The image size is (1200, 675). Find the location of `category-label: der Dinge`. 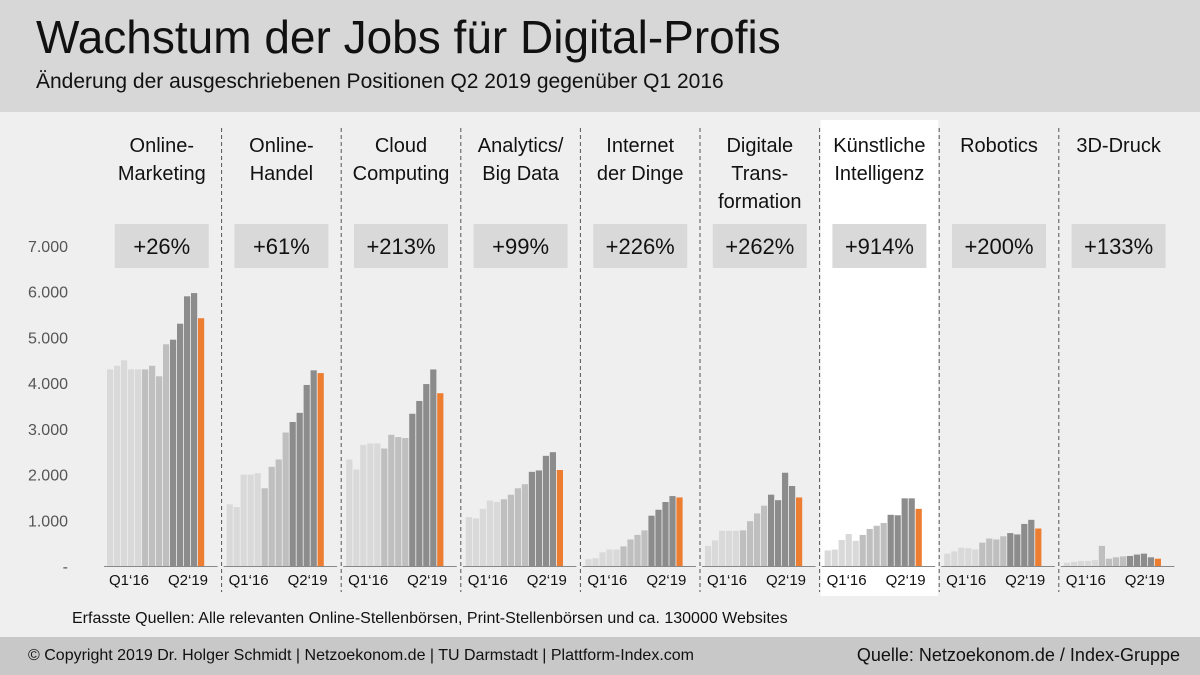

category-label: der Dinge is located at coordinates (640, 174).